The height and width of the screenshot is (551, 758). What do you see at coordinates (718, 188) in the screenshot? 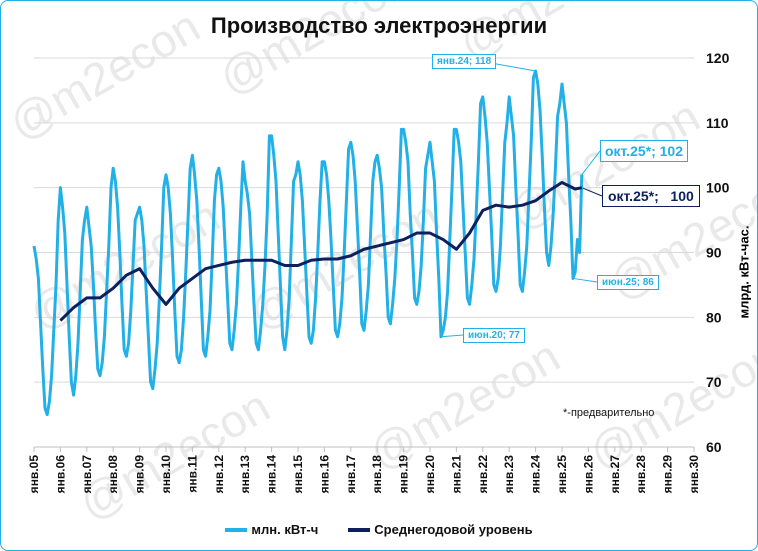
I see `y-tick-label: 100` at bounding box center [718, 188].